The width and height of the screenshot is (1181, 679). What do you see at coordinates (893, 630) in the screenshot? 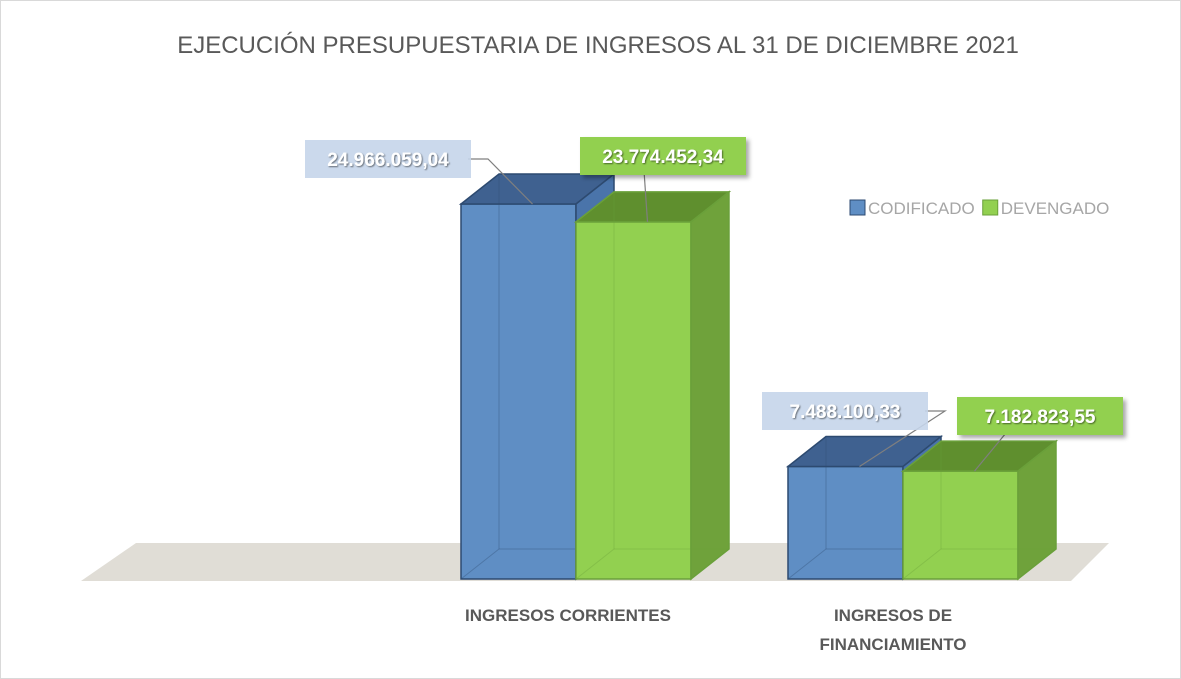
I see `x-tick-label: INGRESOS DE FINANCIAMIENTO` at bounding box center [893, 630].